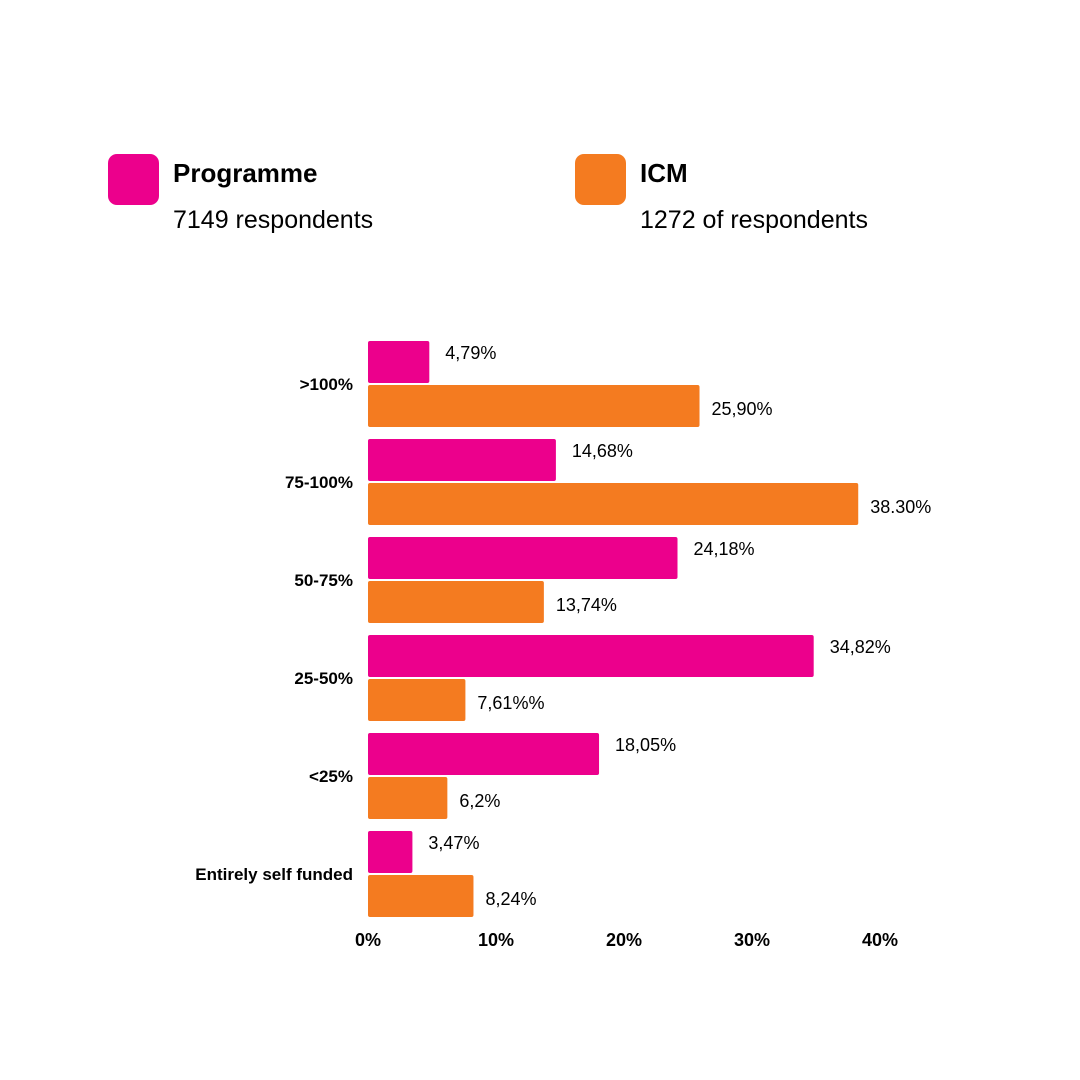  Describe the element at coordinates (323, 678) in the screenshot. I see `category-label-25-50: 25-50%` at that location.